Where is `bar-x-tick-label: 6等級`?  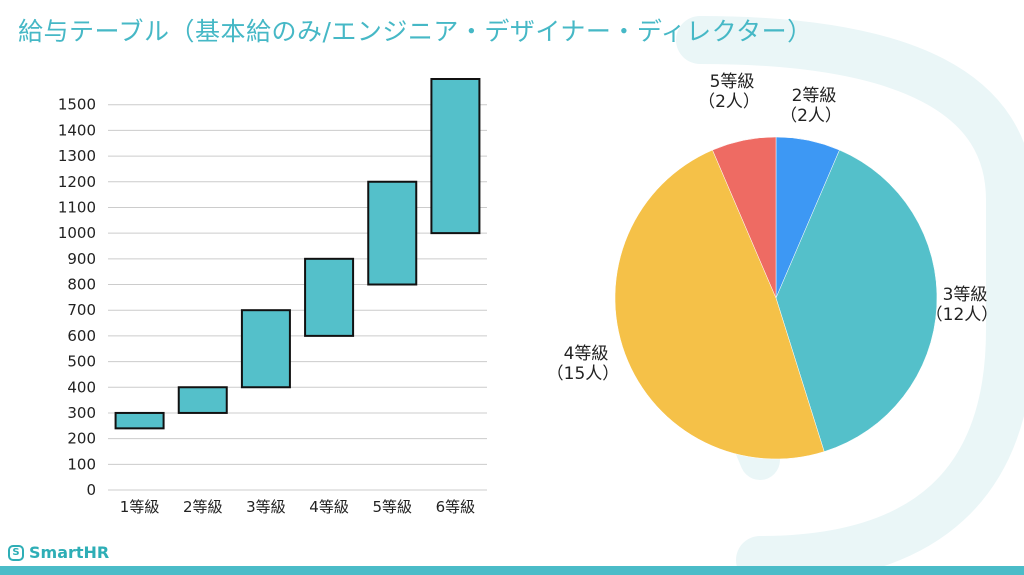
bar-x-tick-label: 6等級 is located at coordinates (456, 507).